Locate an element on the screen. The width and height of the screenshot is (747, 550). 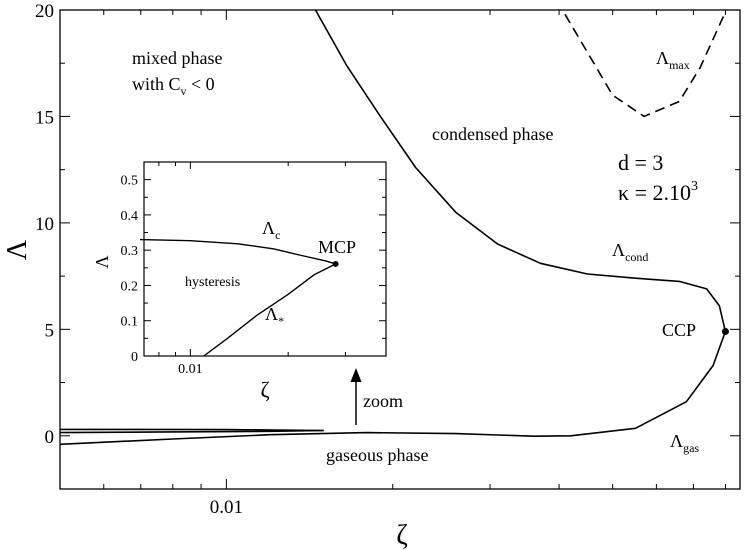
inset-tick-labels: 0 0.1 0.2 0.3 0.4 0.5 0.01 is located at coordinates (162, 275).